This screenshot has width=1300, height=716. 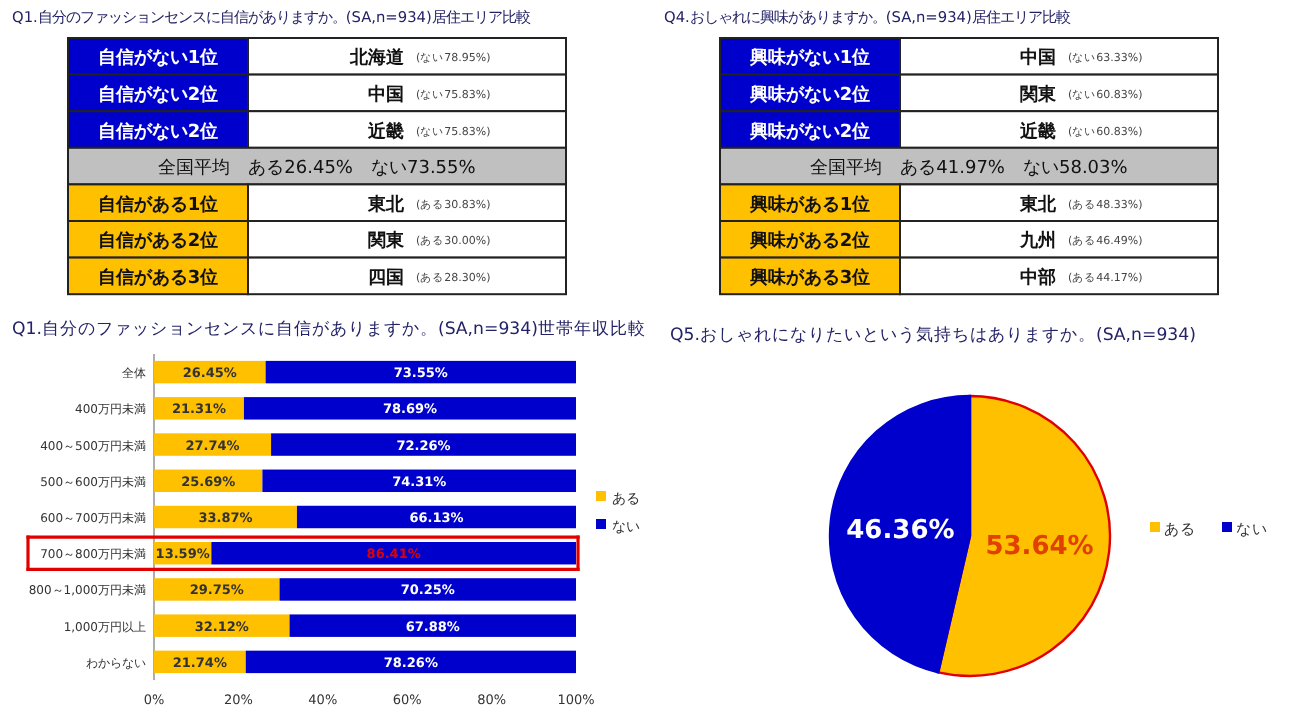 I want to click on text: 興味がない1位, so click(x=809, y=58).